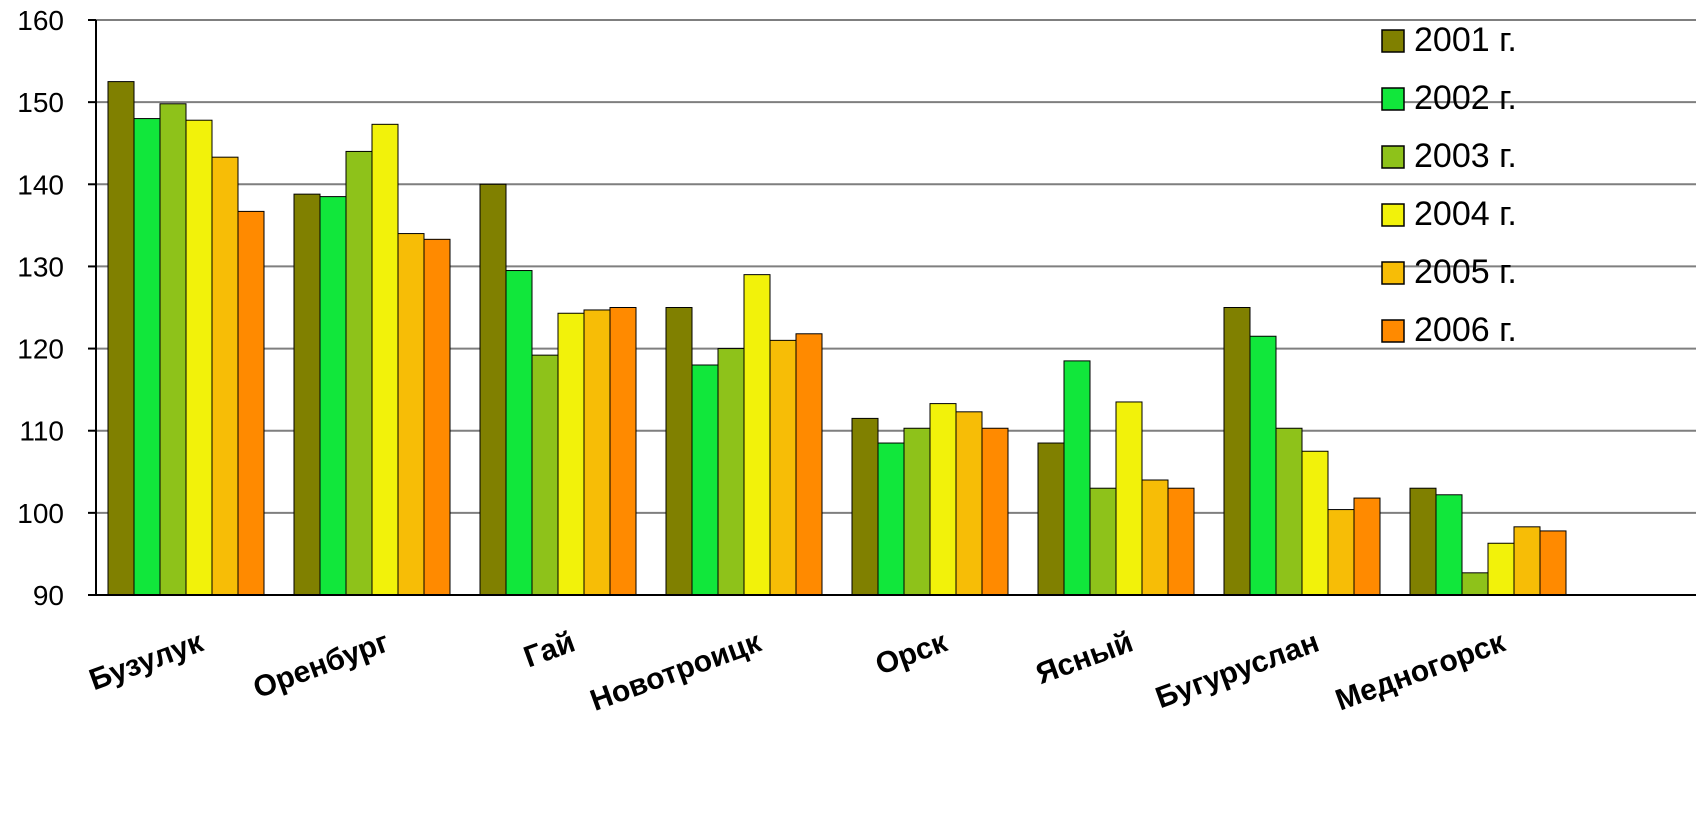  Describe the element at coordinates (40, 184) in the screenshot. I see `y-tick-label-140: 140` at that location.